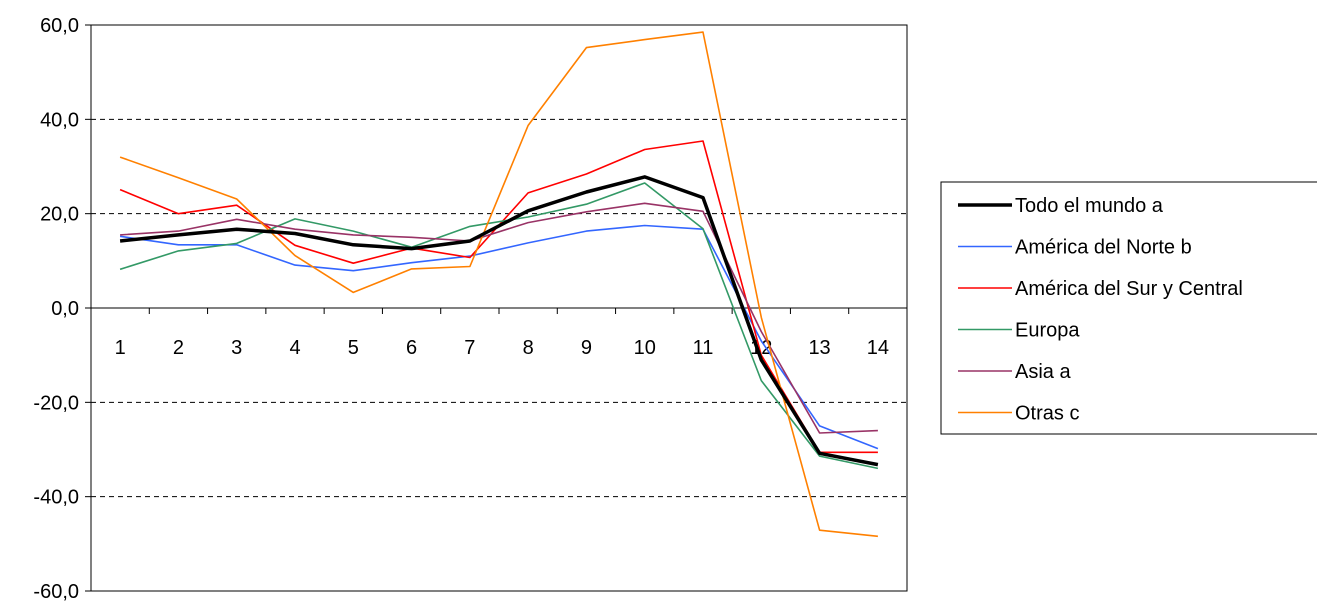 The height and width of the screenshot is (603, 1317). I want to click on x-tick-label: 11, so click(703, 348).